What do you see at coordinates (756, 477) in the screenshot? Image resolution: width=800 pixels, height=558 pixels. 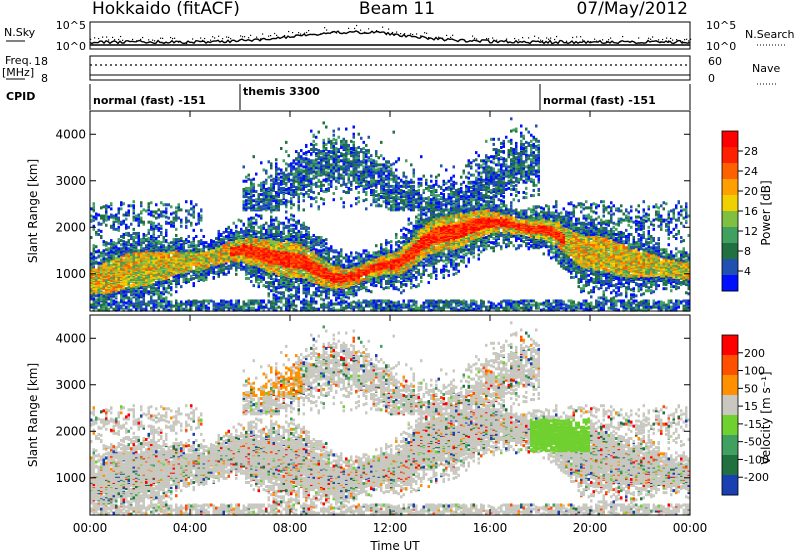 I see `colorbar-tick-label: -200` at bounding box center [756, 477].